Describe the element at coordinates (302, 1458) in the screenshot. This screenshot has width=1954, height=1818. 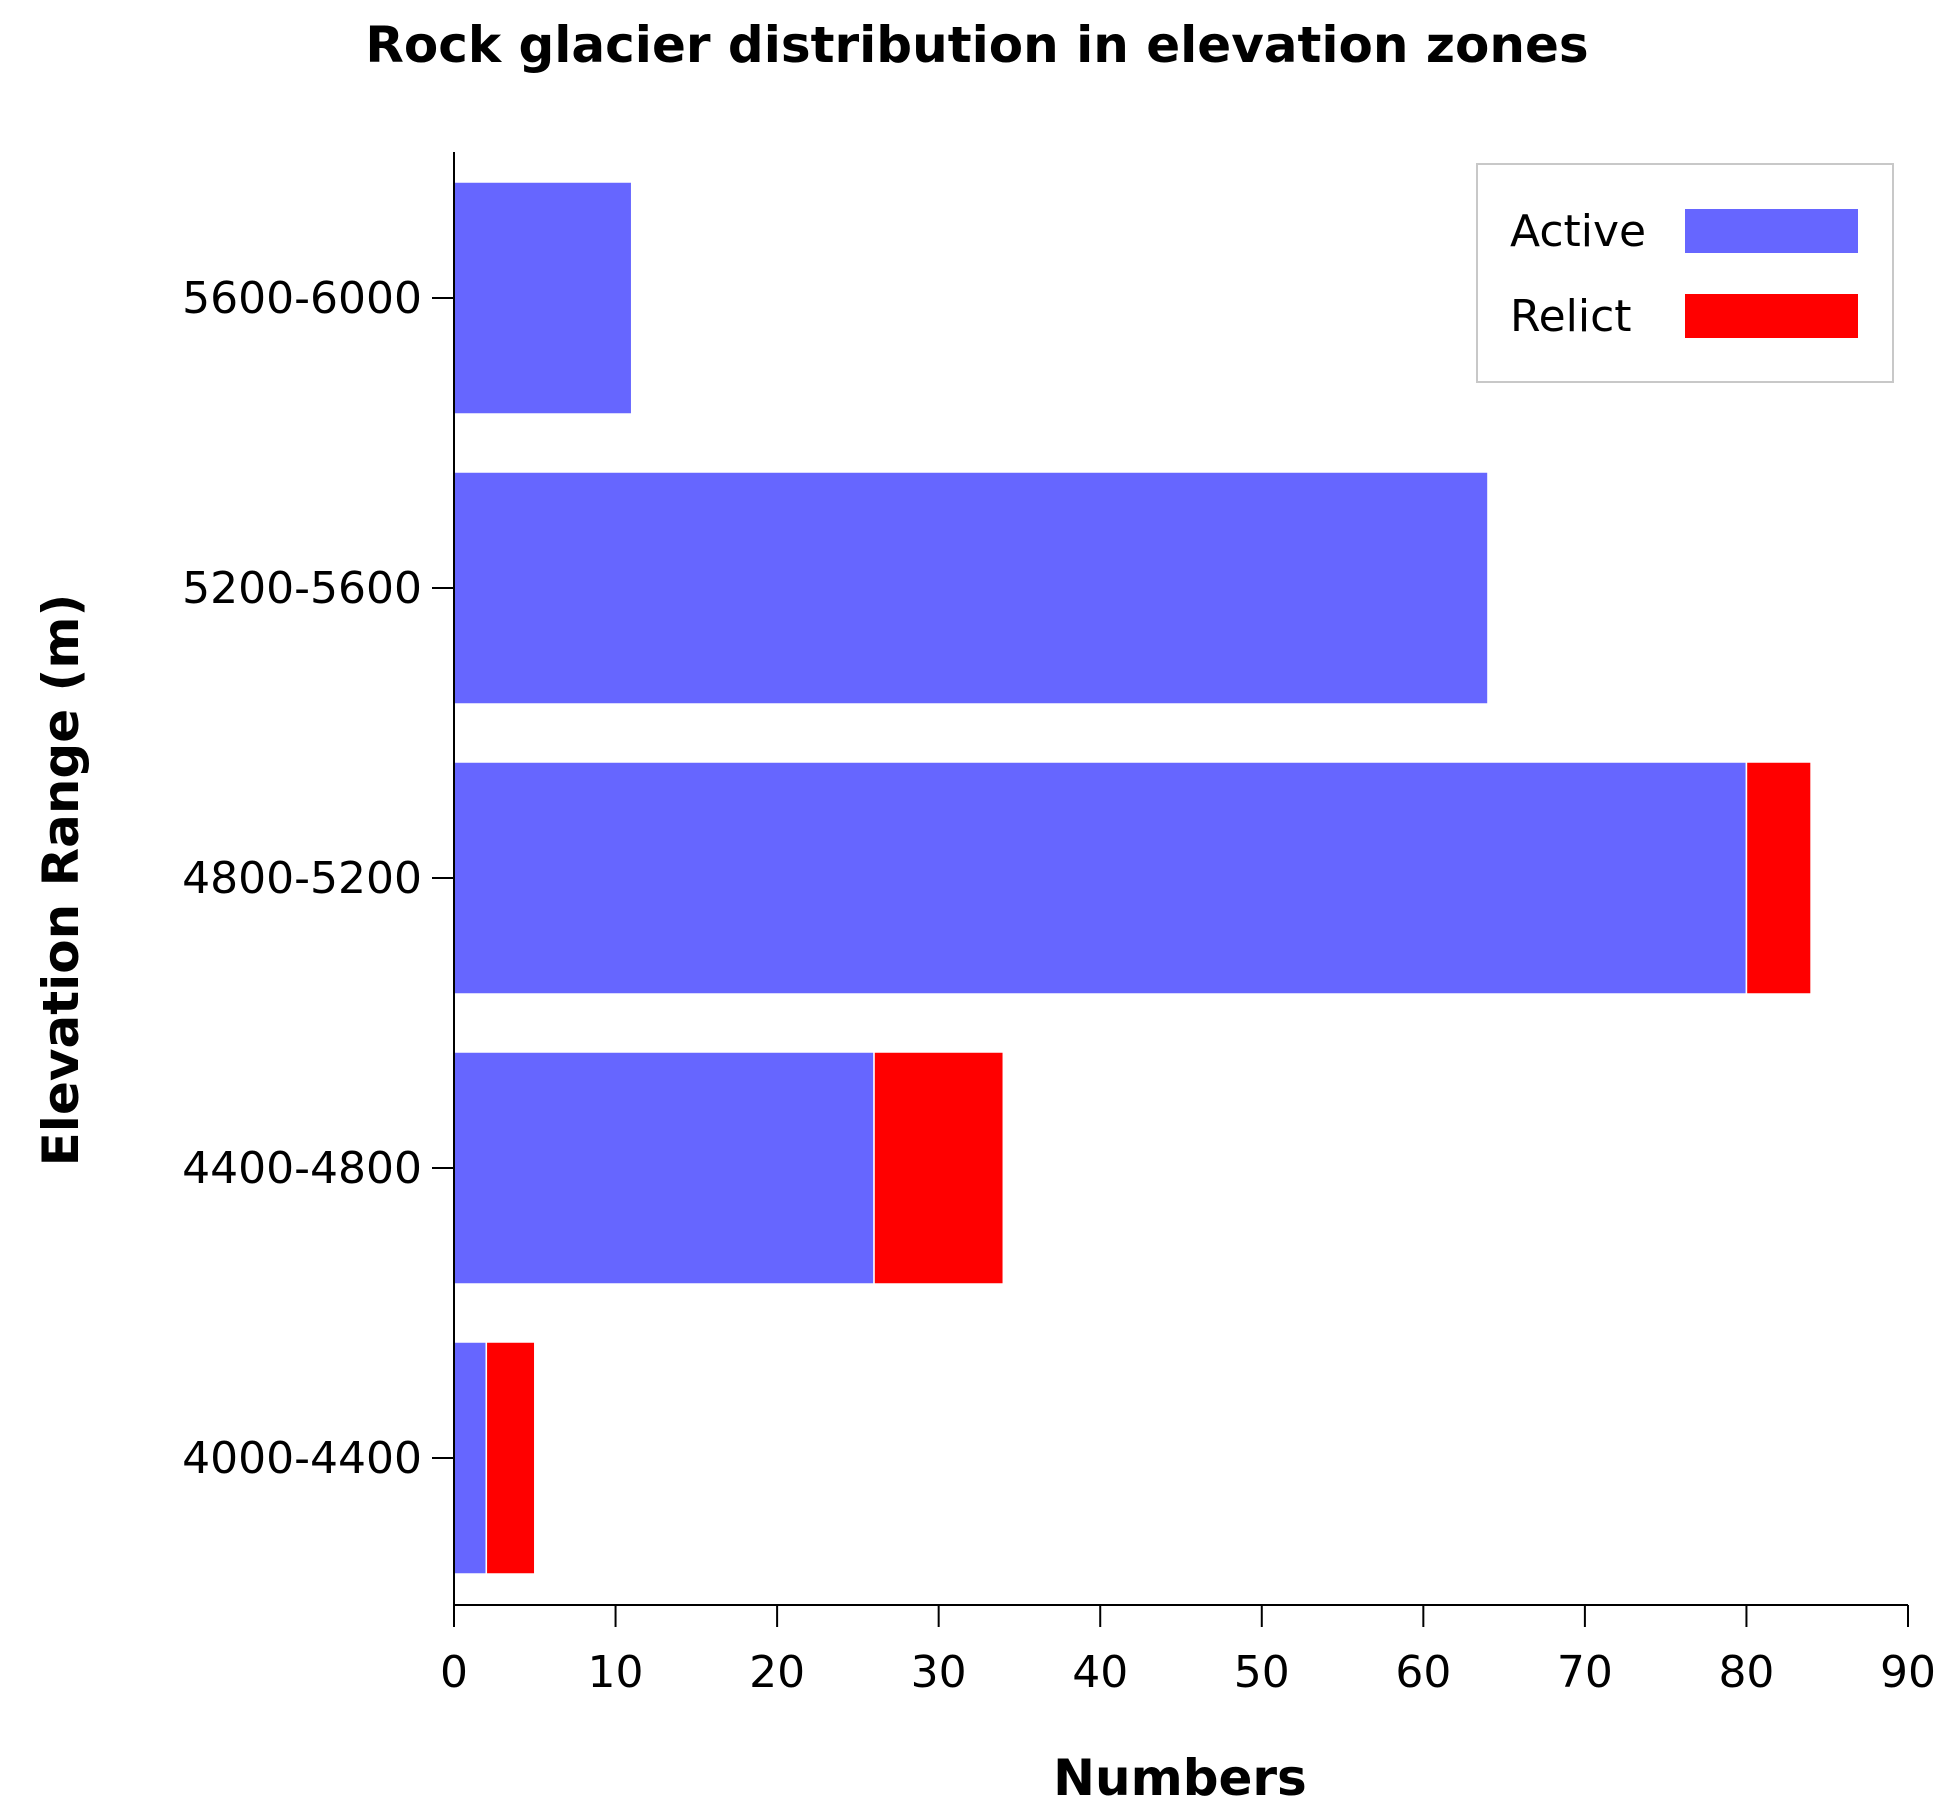
I see `y-tick-label: 4000-4400` at that location.